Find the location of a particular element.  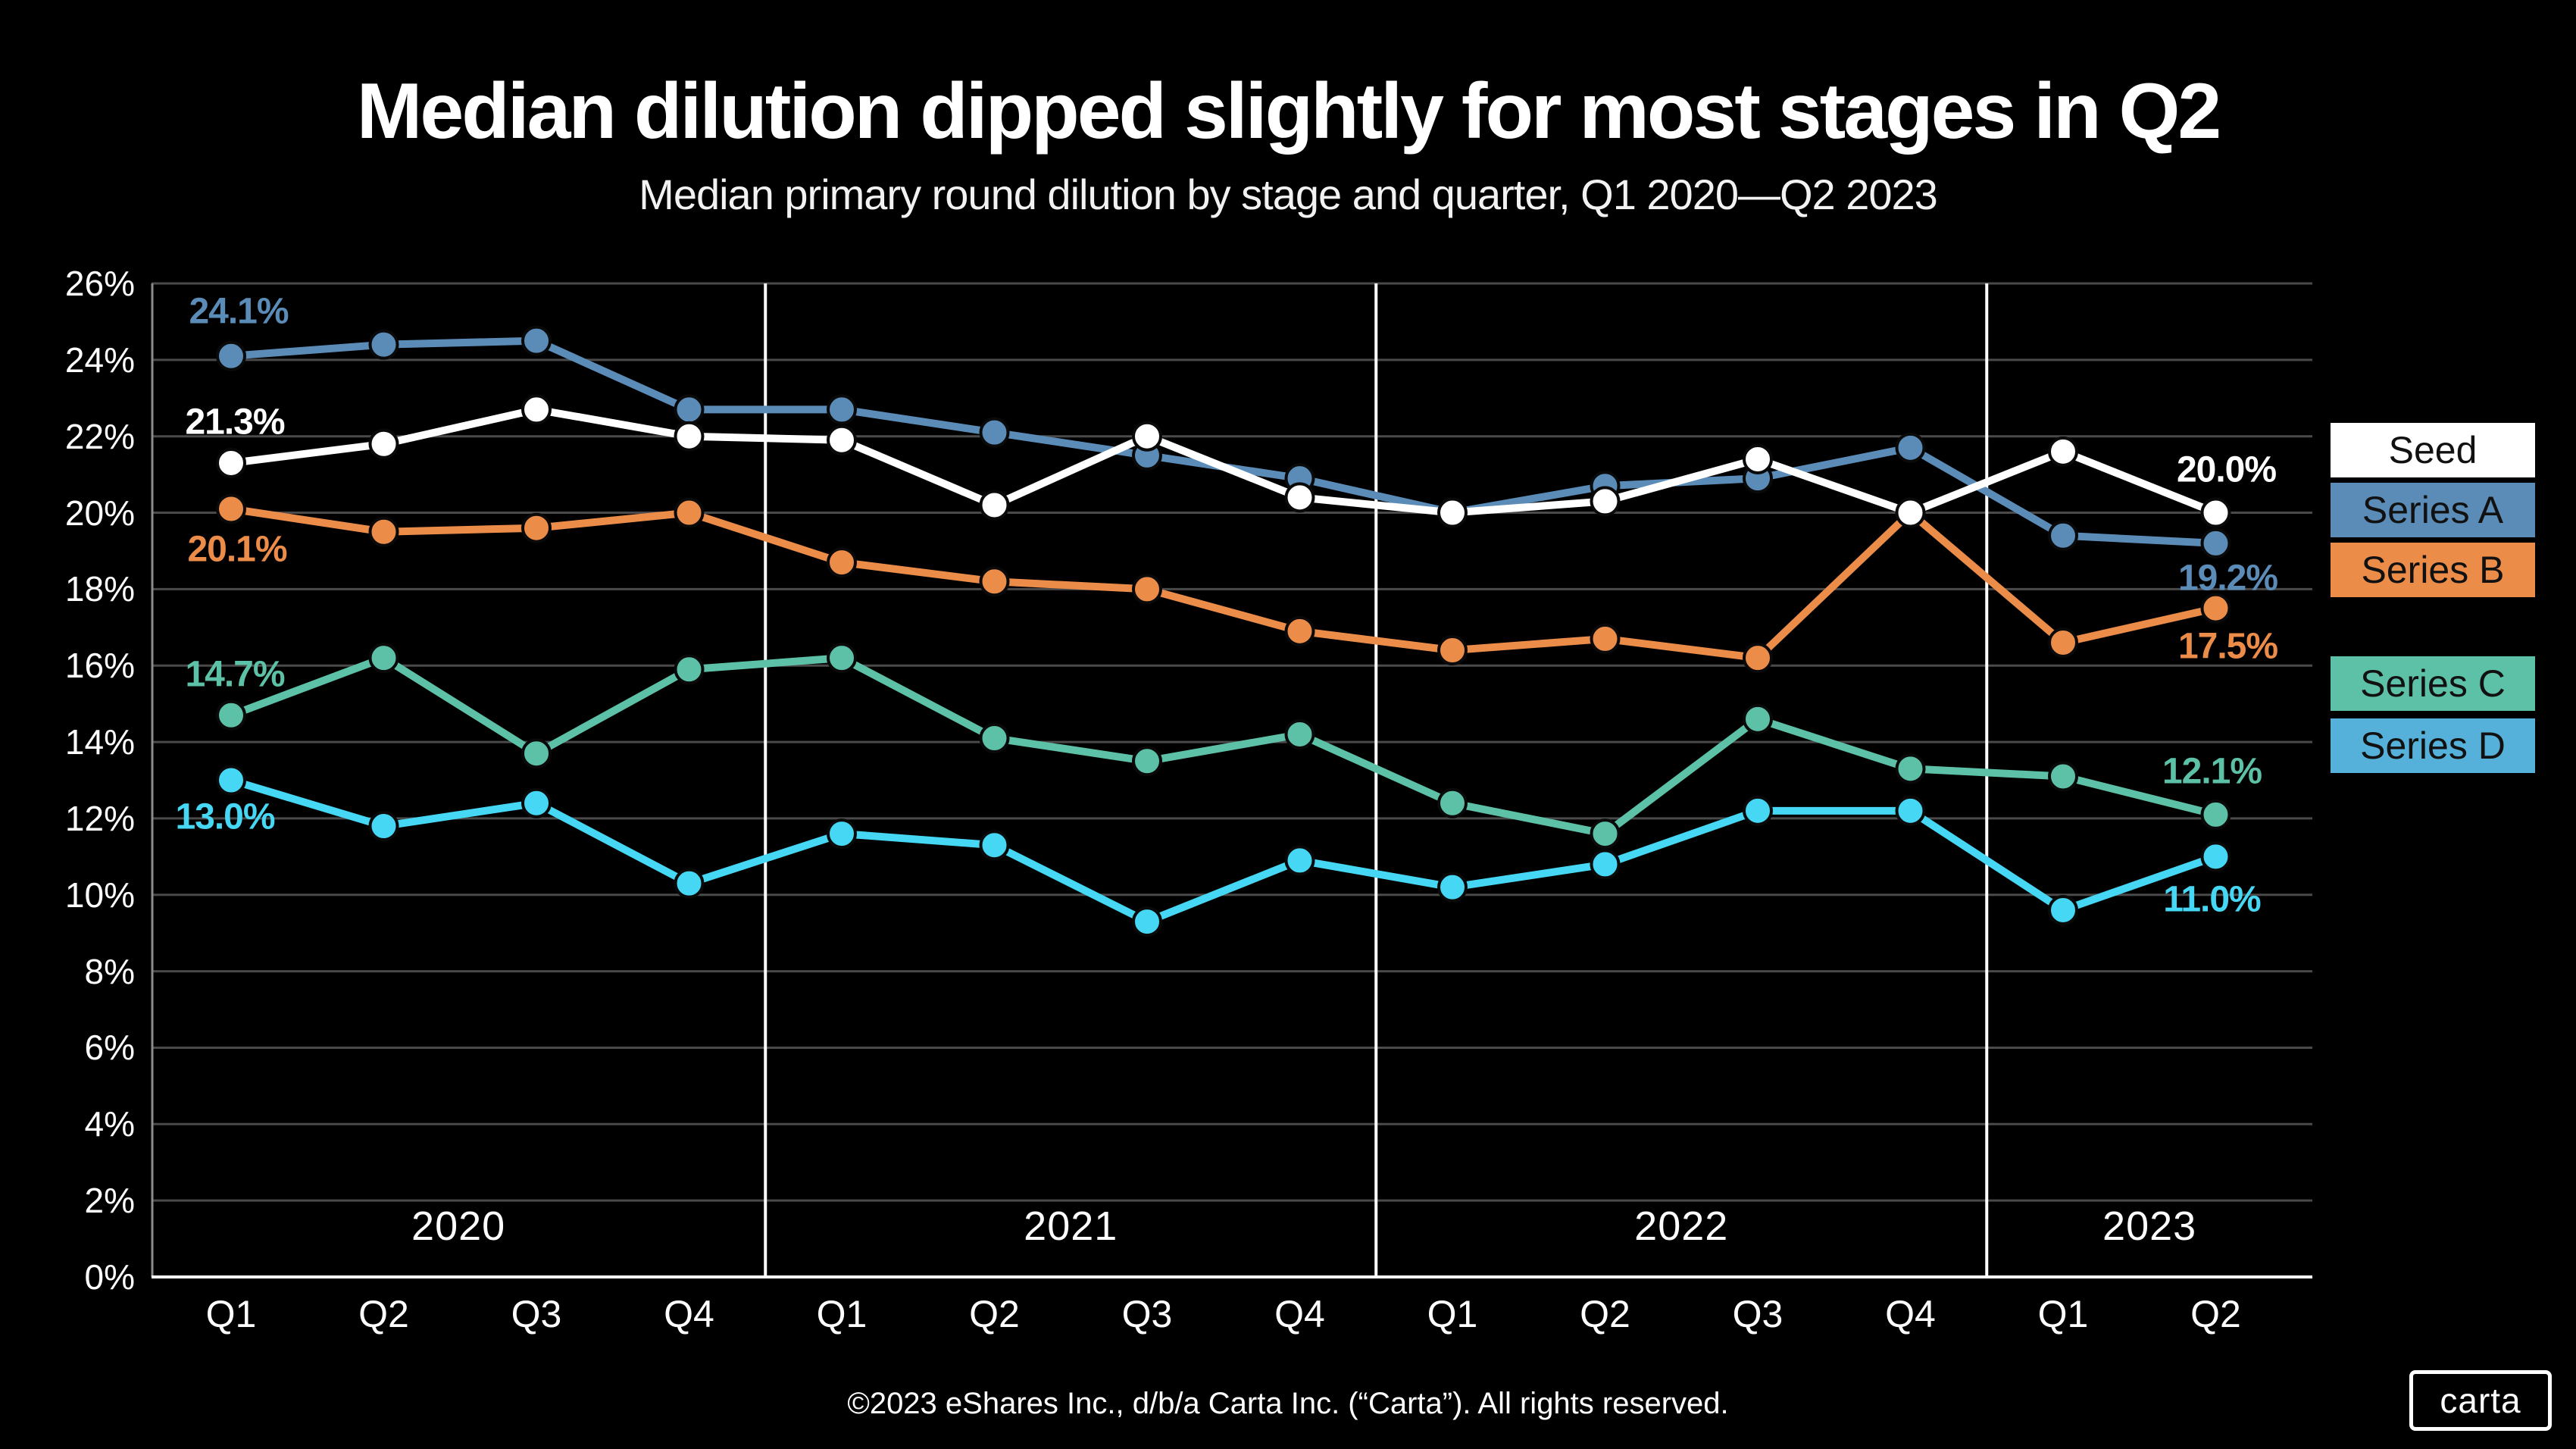

legend-item-label: Series C is located at coordinates (2433, 683).